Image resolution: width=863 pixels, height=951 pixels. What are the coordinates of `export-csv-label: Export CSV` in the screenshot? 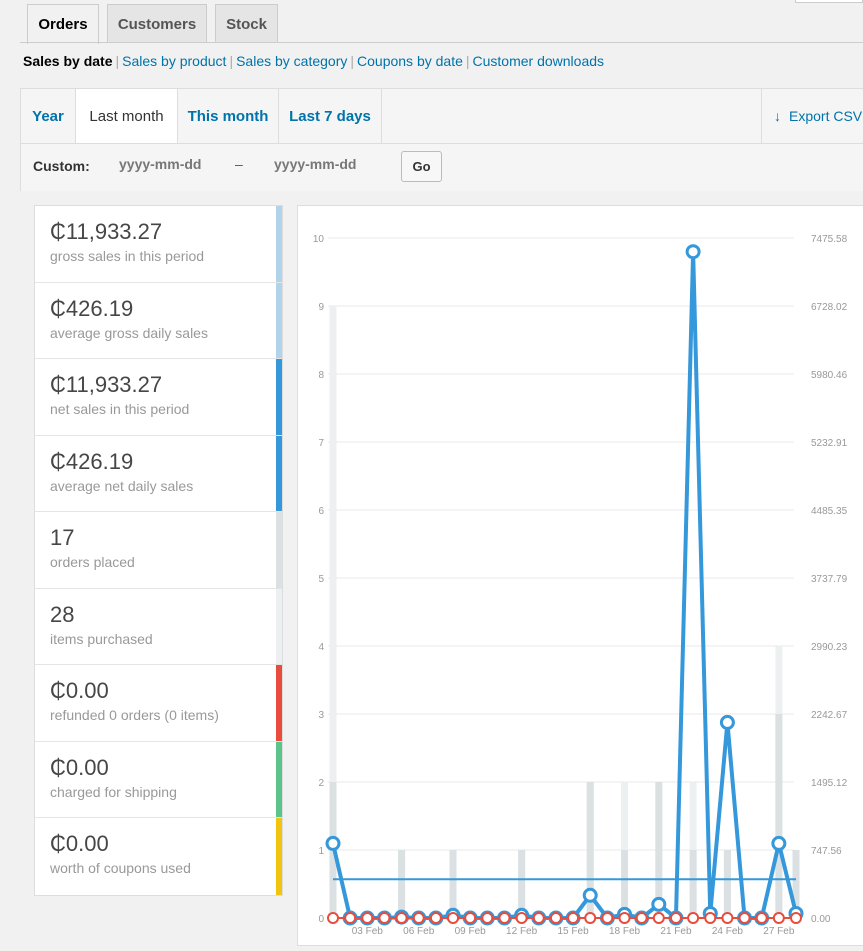 It's located at (826, 116).